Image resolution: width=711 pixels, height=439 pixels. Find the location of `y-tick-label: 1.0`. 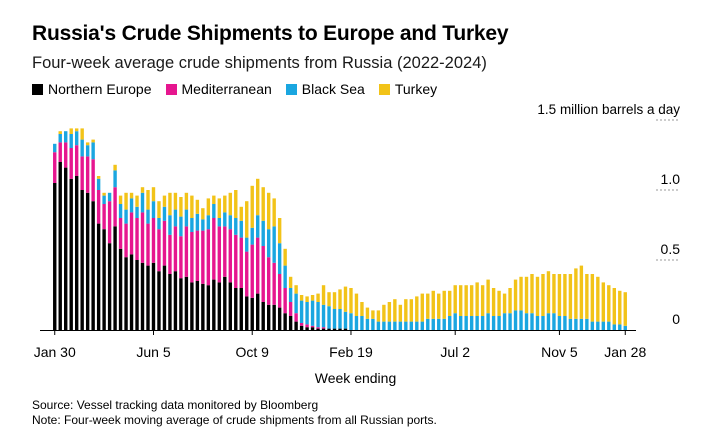

y-tick-label: 1.0 is located at coordinates (671, 179).